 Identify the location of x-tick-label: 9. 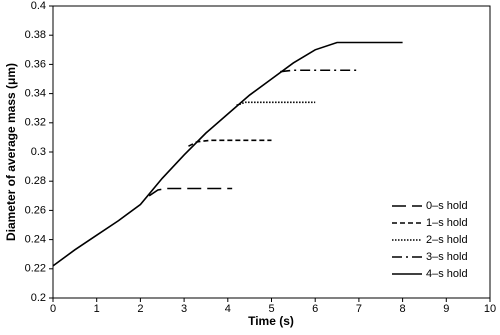
(446, 309).